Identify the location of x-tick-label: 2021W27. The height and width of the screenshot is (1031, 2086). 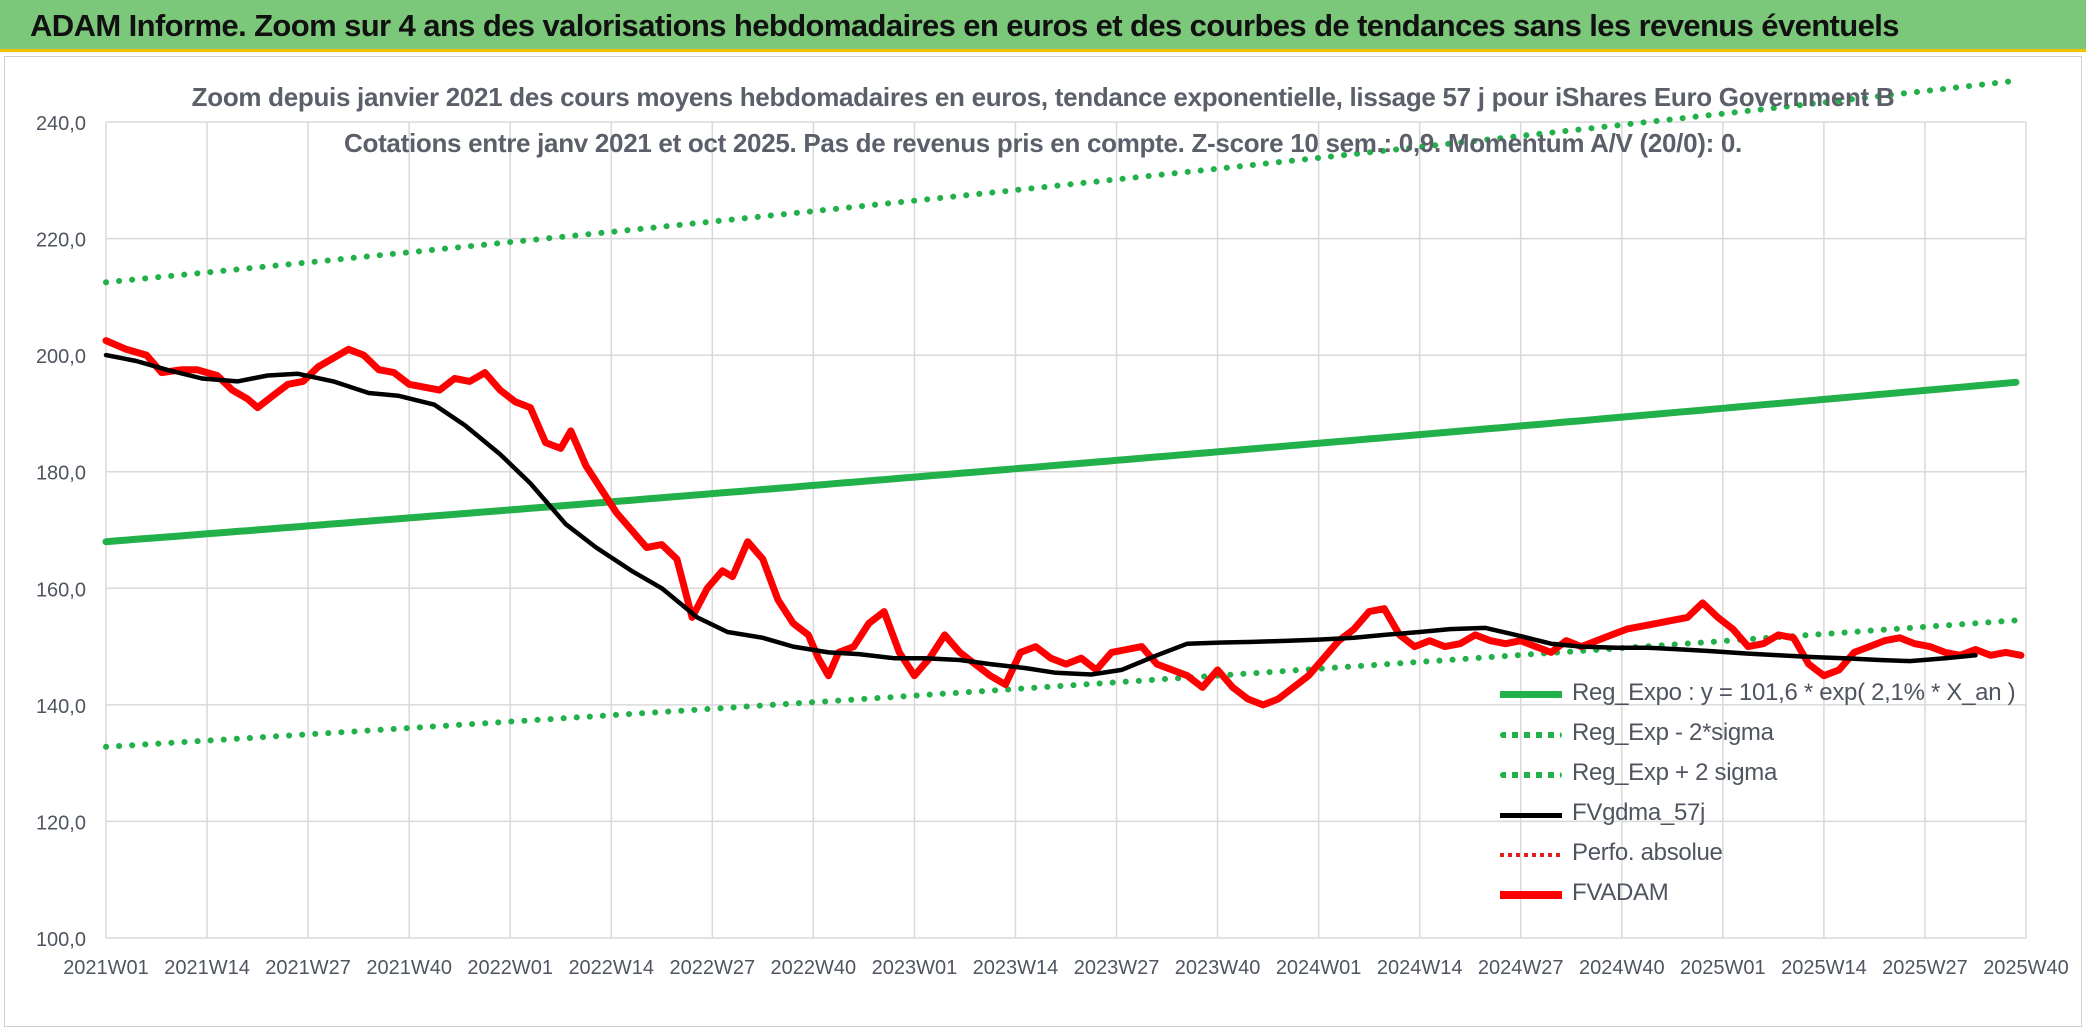
(308, 968).